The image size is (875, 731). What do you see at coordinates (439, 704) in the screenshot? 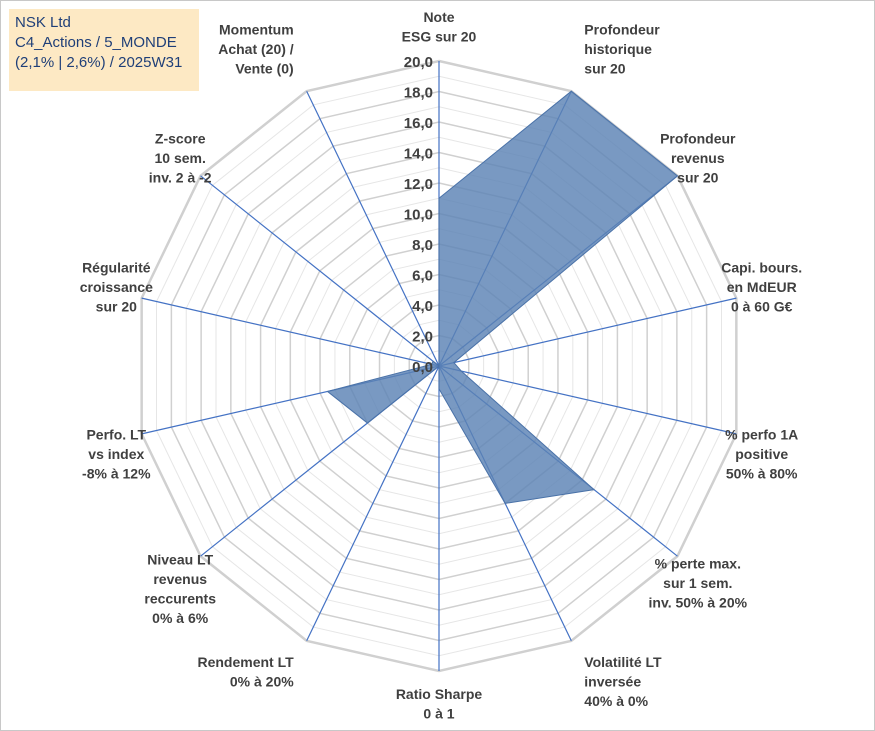
I see `axis-label: Ratio Sharpe 0 à 1` at bounding box center [439, 704].